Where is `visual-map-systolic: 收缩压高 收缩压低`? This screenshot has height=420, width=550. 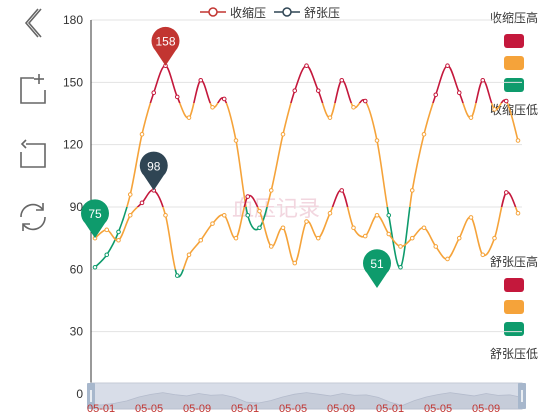
visual-map-systolic: 收缩压高 收缩压低 is located at coordinates (514, 63).